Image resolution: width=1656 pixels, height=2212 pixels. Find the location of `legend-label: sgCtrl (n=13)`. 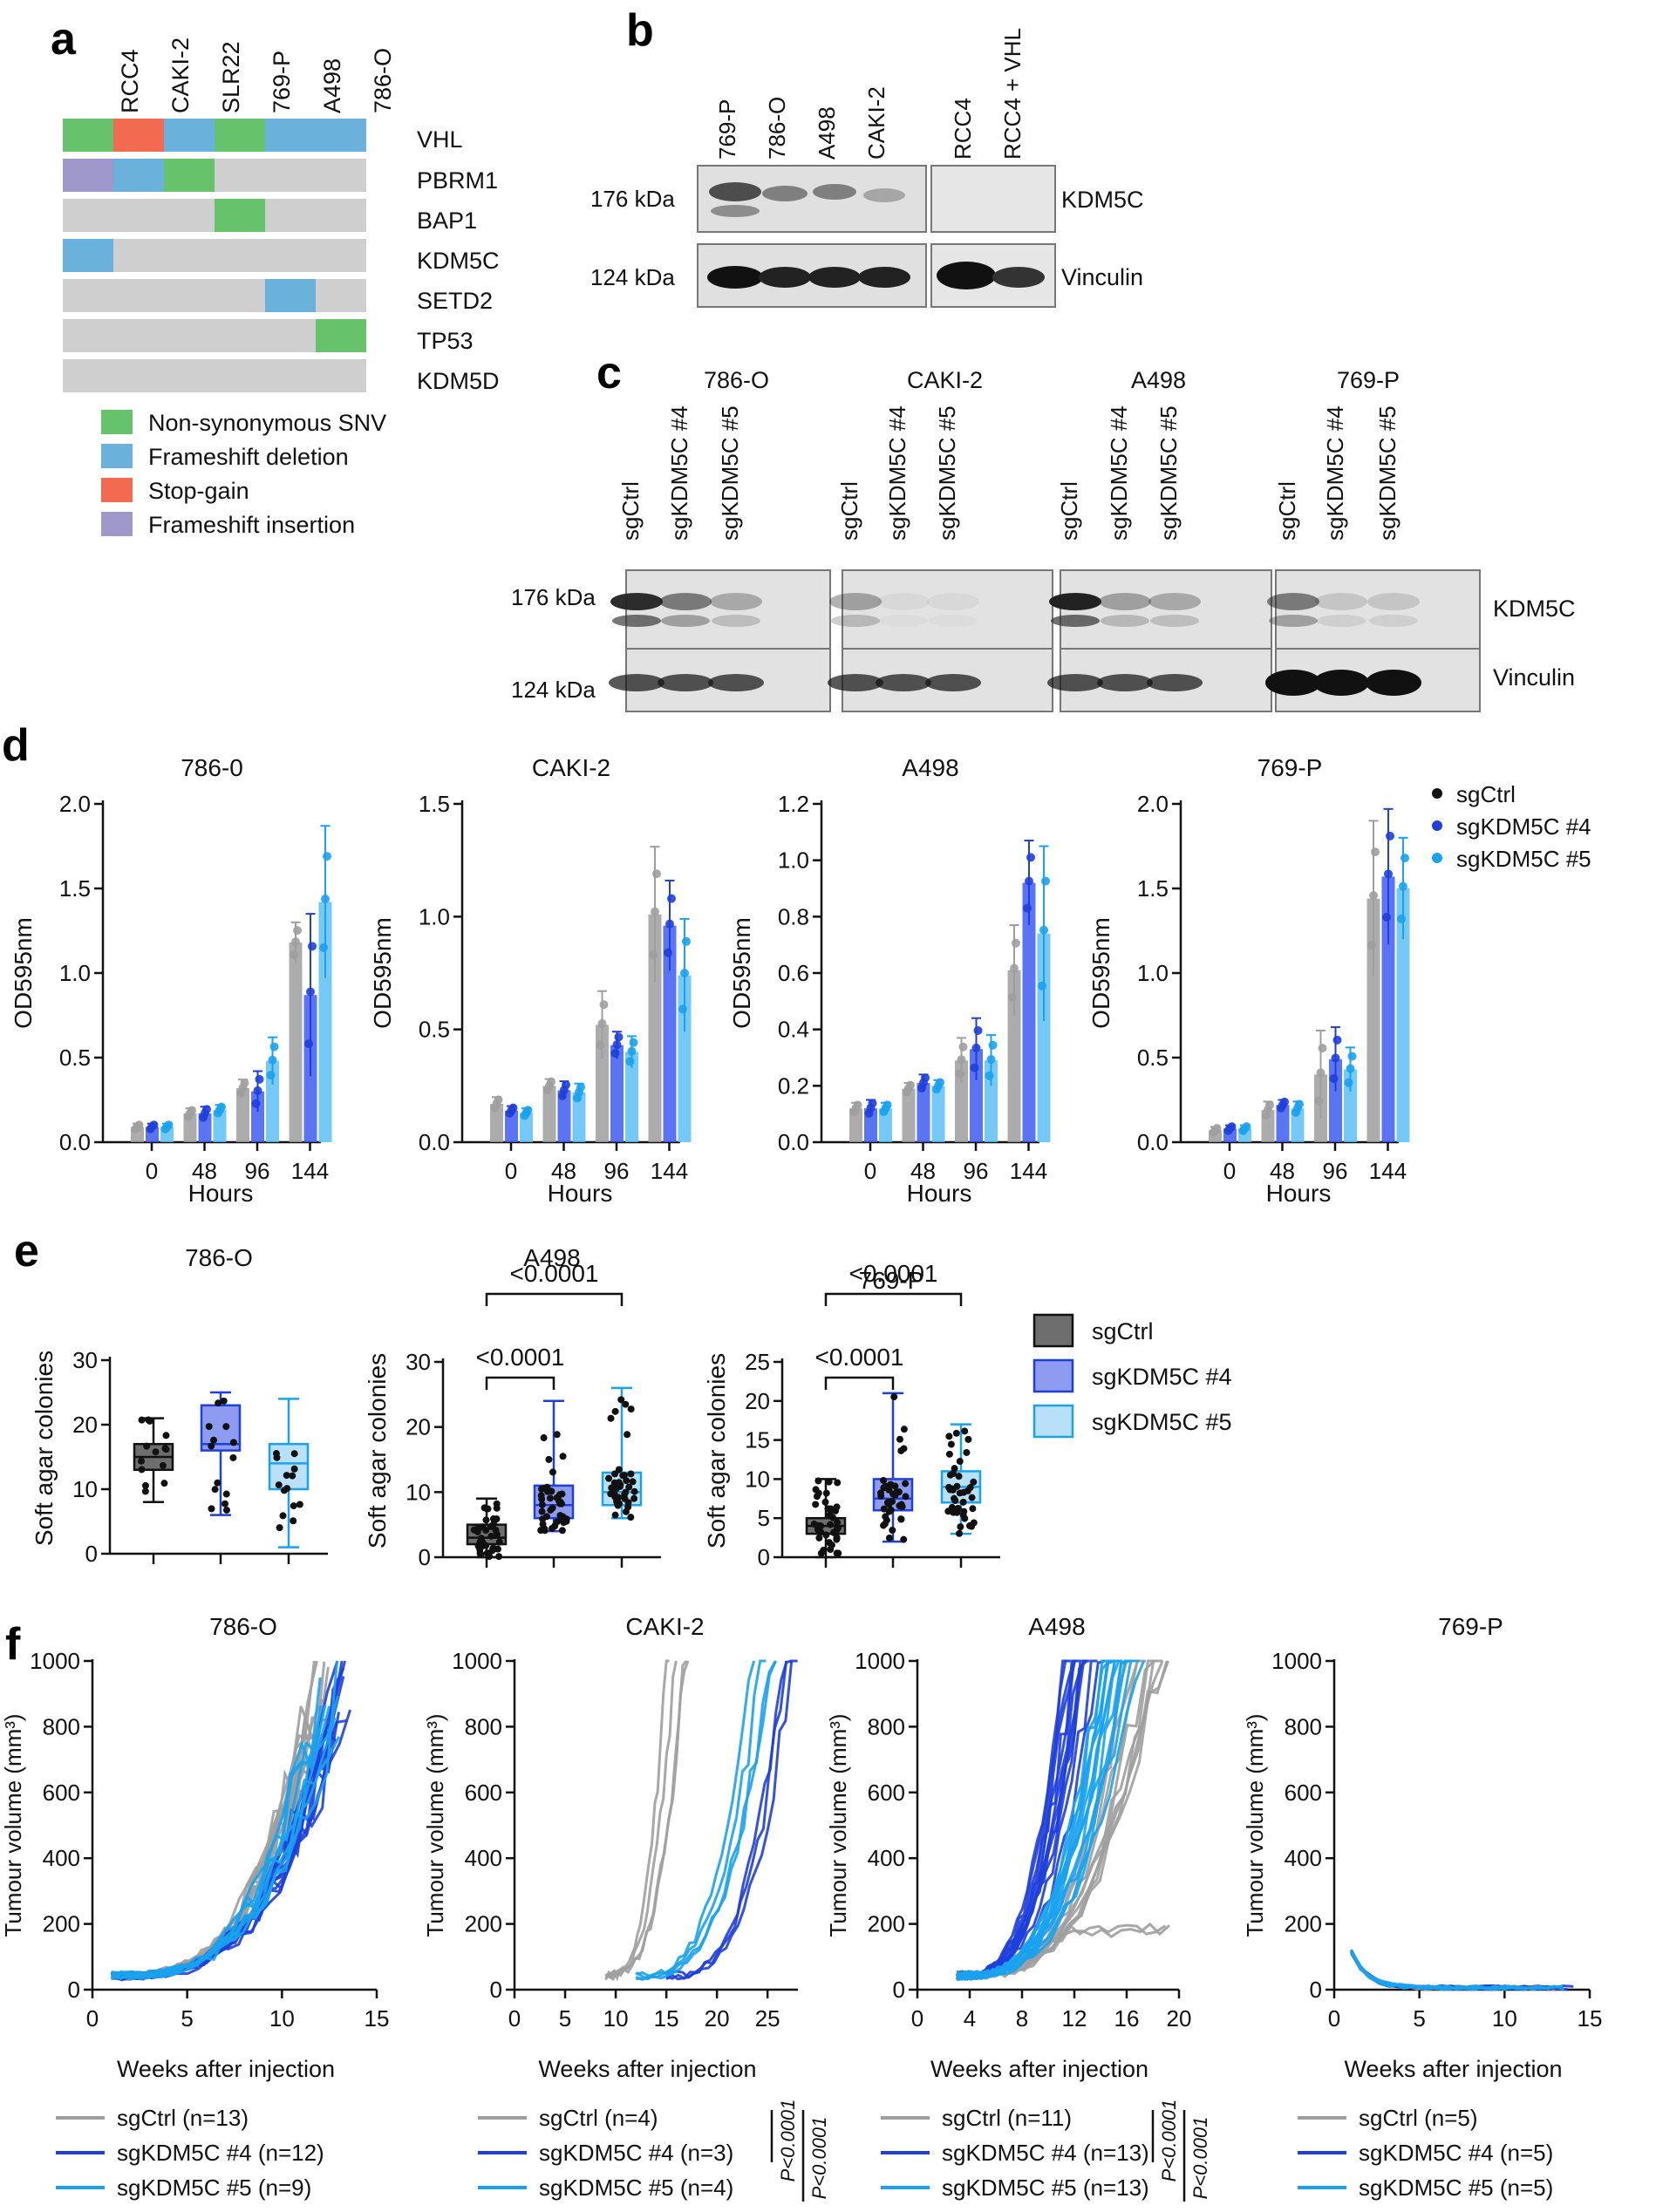

legend-label: sgCtrl (n=13) is located at coordinates (183, 2118).